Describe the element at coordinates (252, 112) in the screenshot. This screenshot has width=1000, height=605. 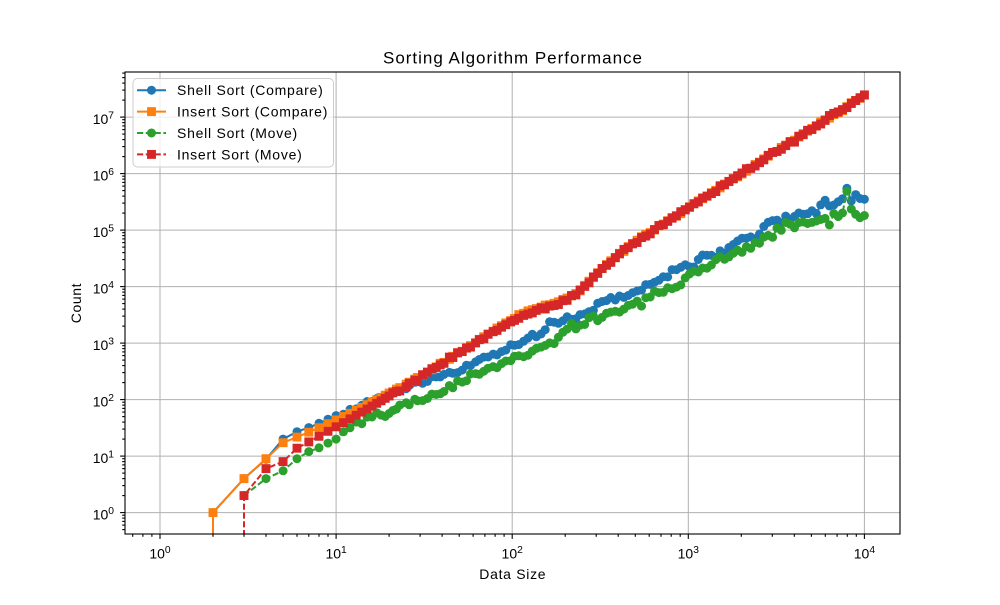
I see `svg-text: Insert Sort (Compare)` at that location.